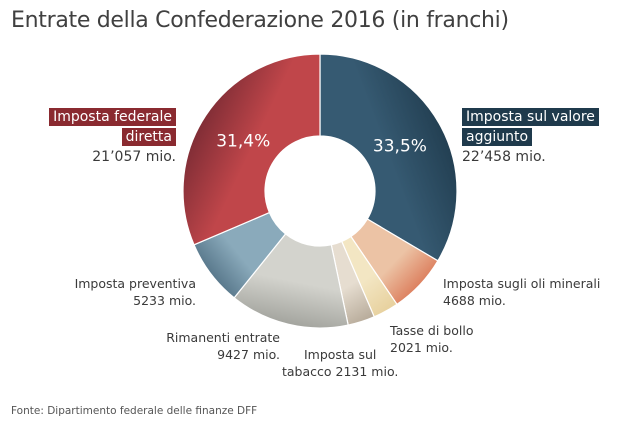 The width and height of the screenshot is (640, 426). Describe the element at coordinates (148, 137) in the screenshot. I see `label-ifd-name-2: diretta` at that location.